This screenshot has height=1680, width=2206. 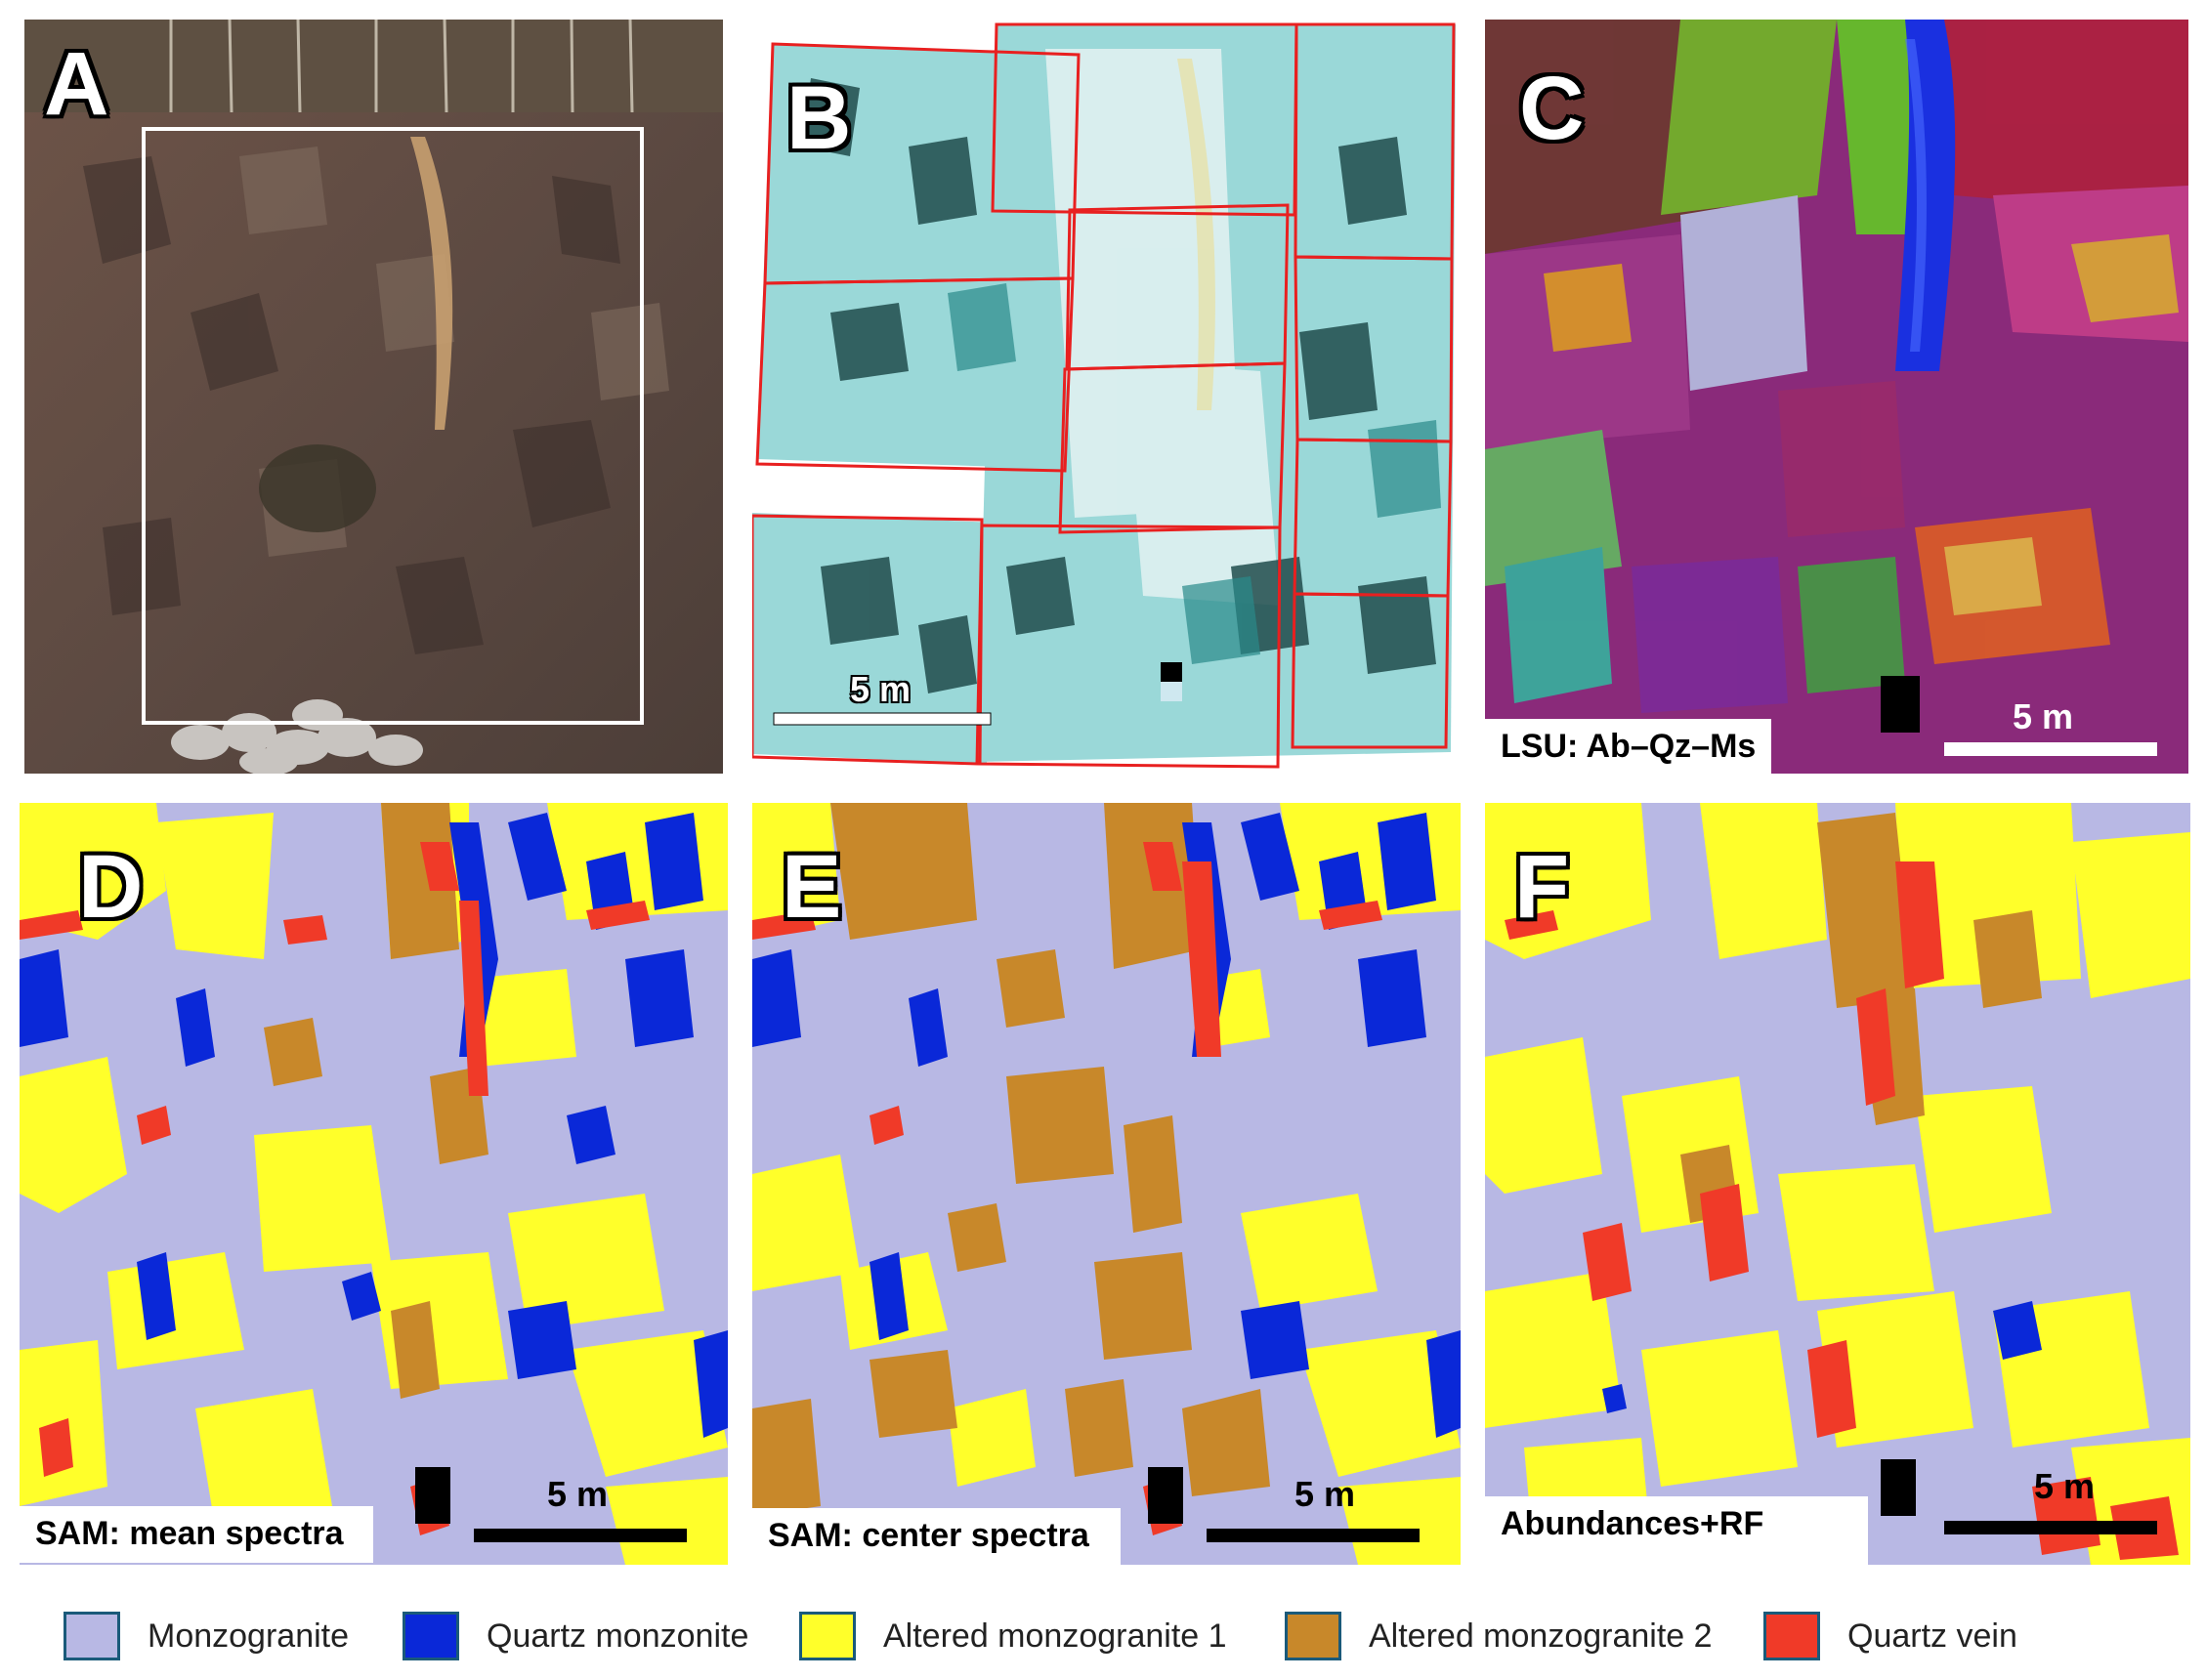 What do you see at coordinates (2044, 716) in the screenshot?
I see `panel-c-scale-label: 5 m` at bounding box center [2044, 716].